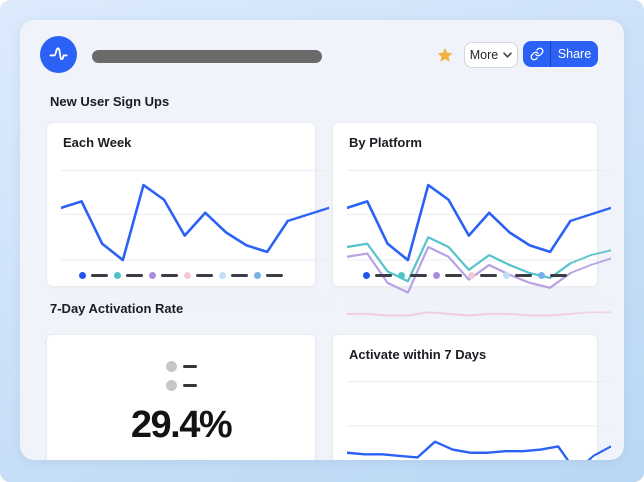  I want to click on card-title-activate: Activate within 7 Days, so click(418, 354).